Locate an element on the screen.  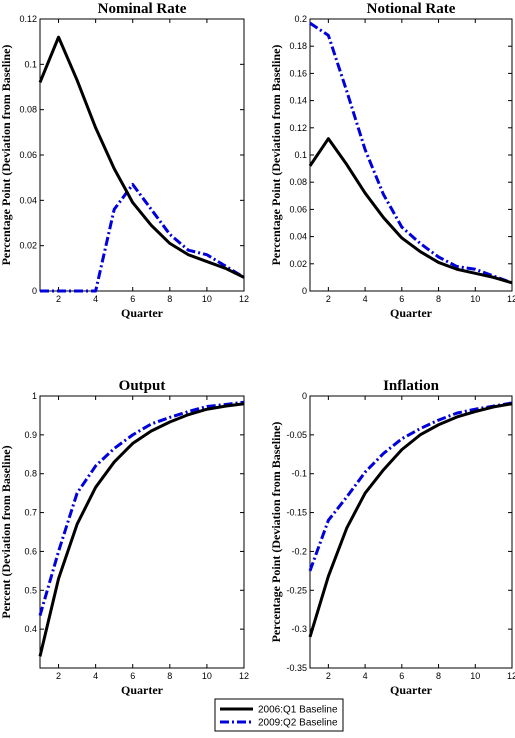
y-tick-label: -0.05 is located at coordinates (296, 435).